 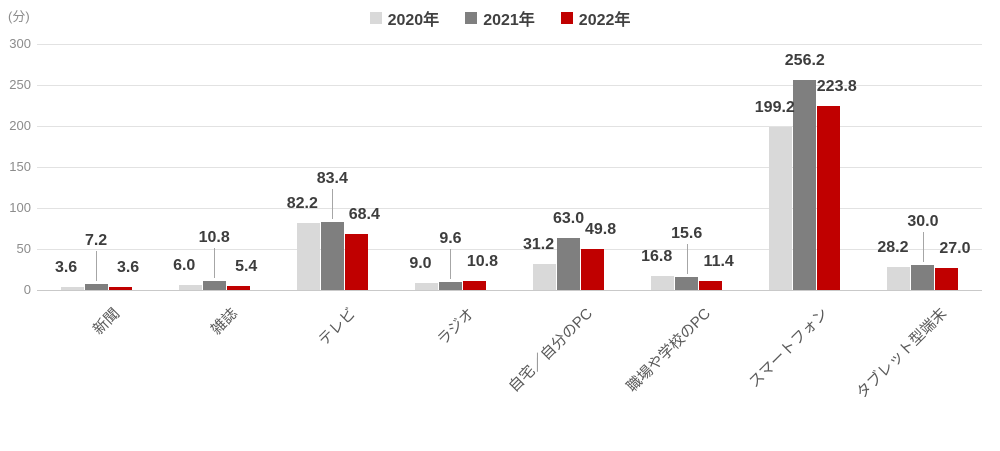 What do you see at coordinates (718, 261) in the screenshot?
I see `value-label: 11.4` at bounding box center [718, 261].